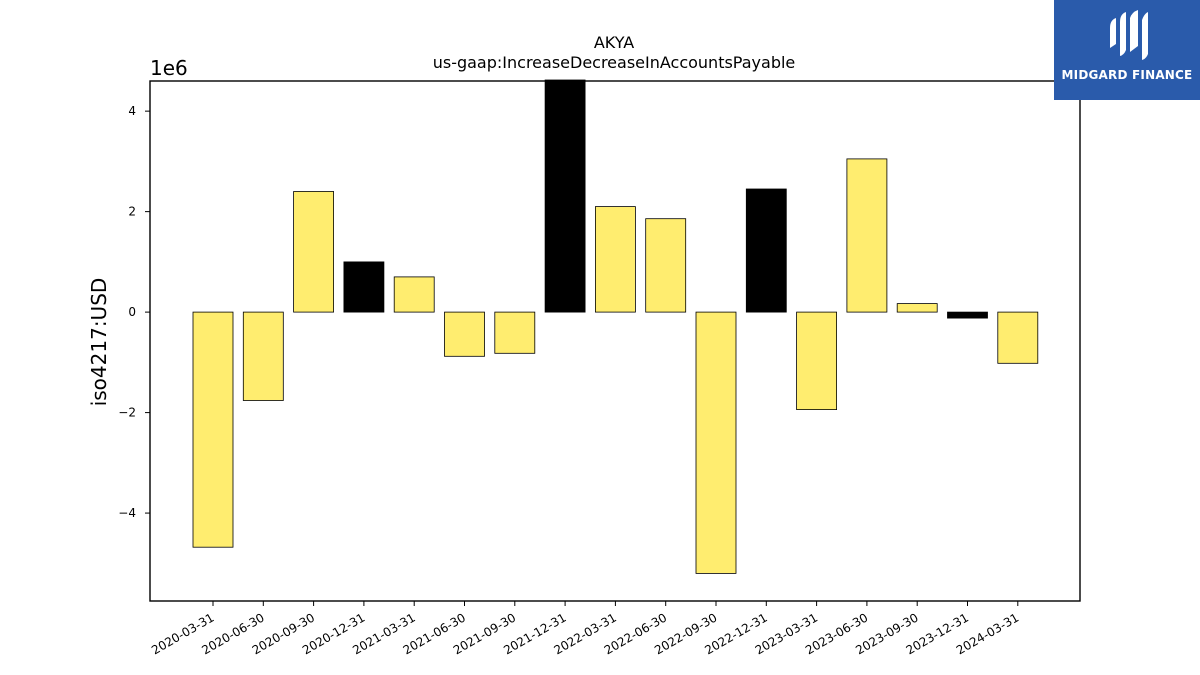  What do you see at coordinates (169, 68) in the screenshot?
I see `y-axis-multiplier: 1e6` at bounding box center [169, 68].